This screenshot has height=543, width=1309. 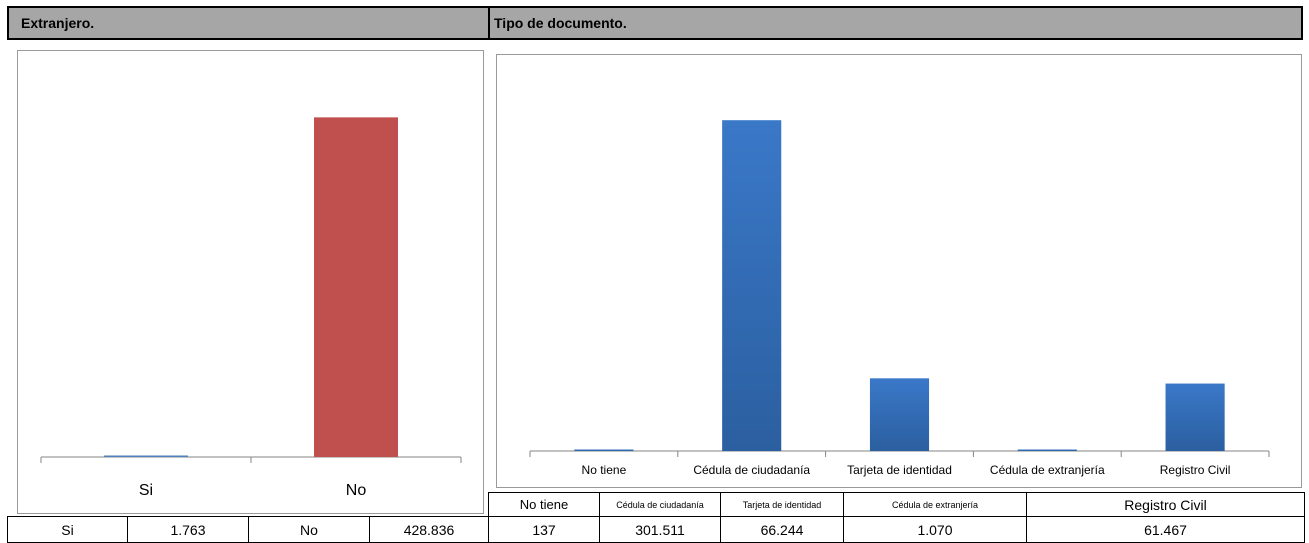 I want to click on bar-tarjeta-de-identidad, so click(x=899, y=414).